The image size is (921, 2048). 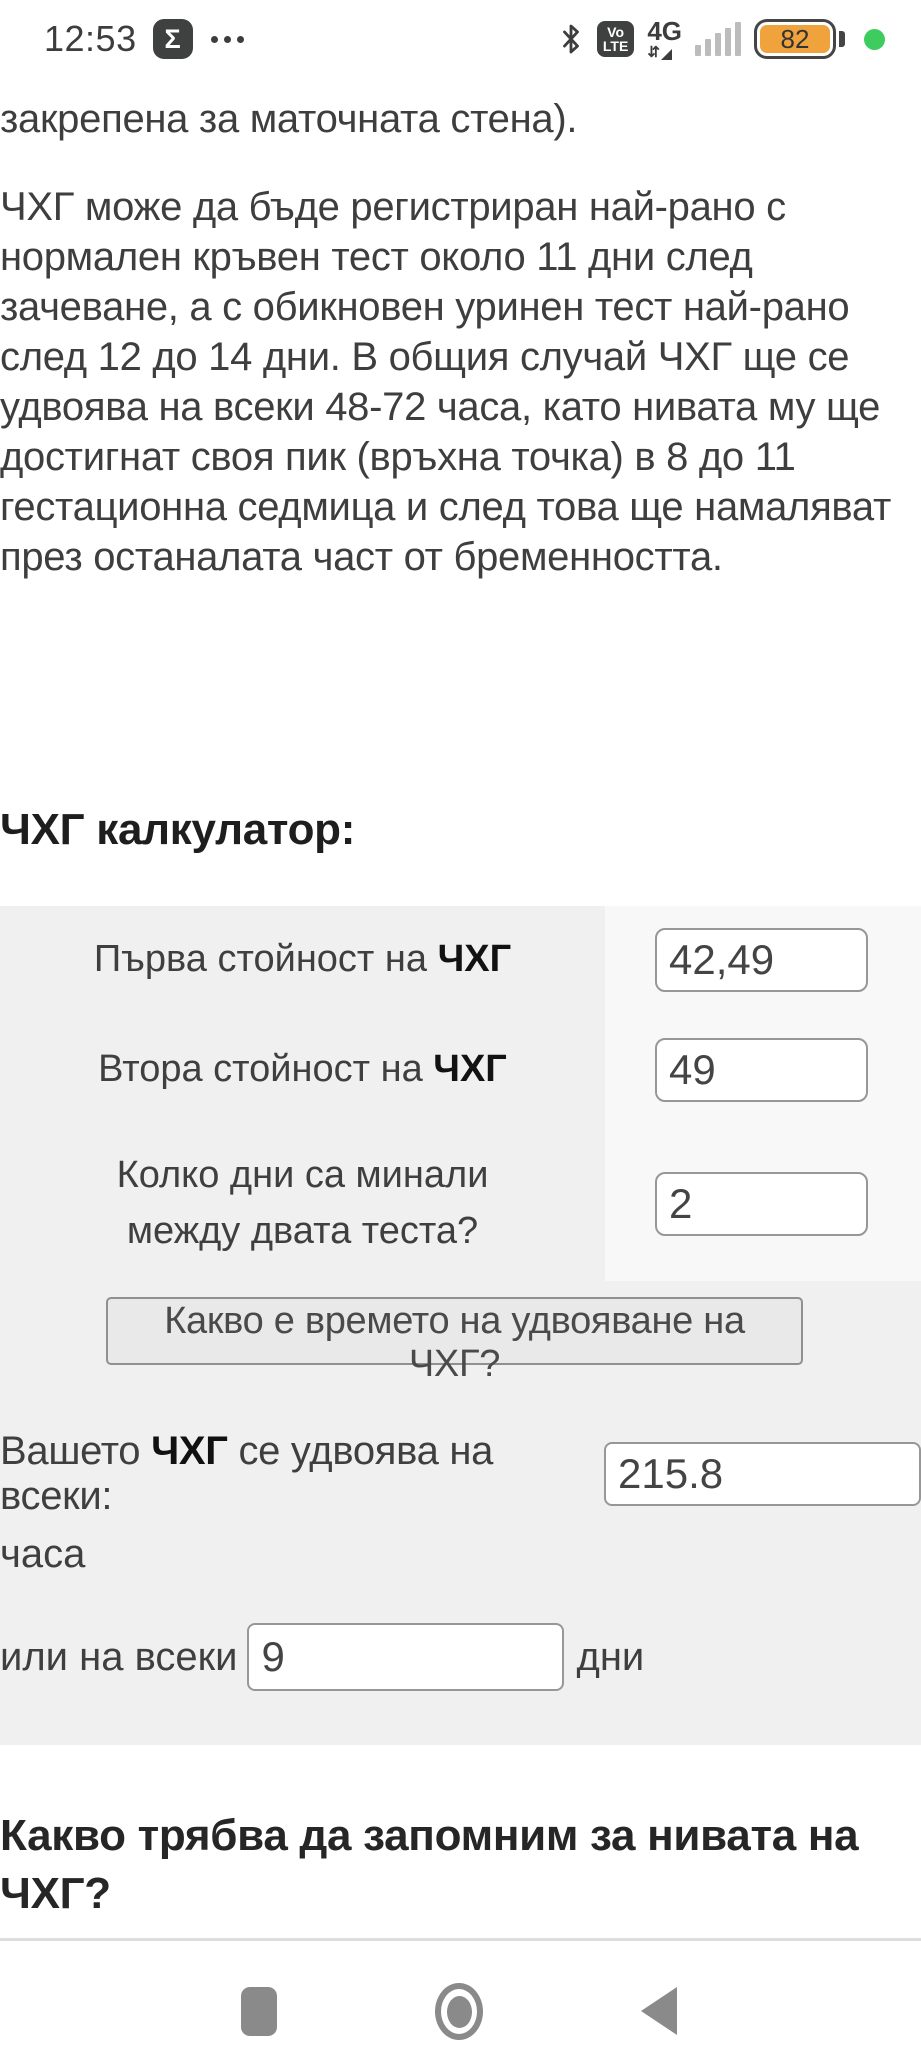 What do you see at coordinates (90, 38) in the screenshot?
I see `clock: 12:53` at bounding box center [90, 38].